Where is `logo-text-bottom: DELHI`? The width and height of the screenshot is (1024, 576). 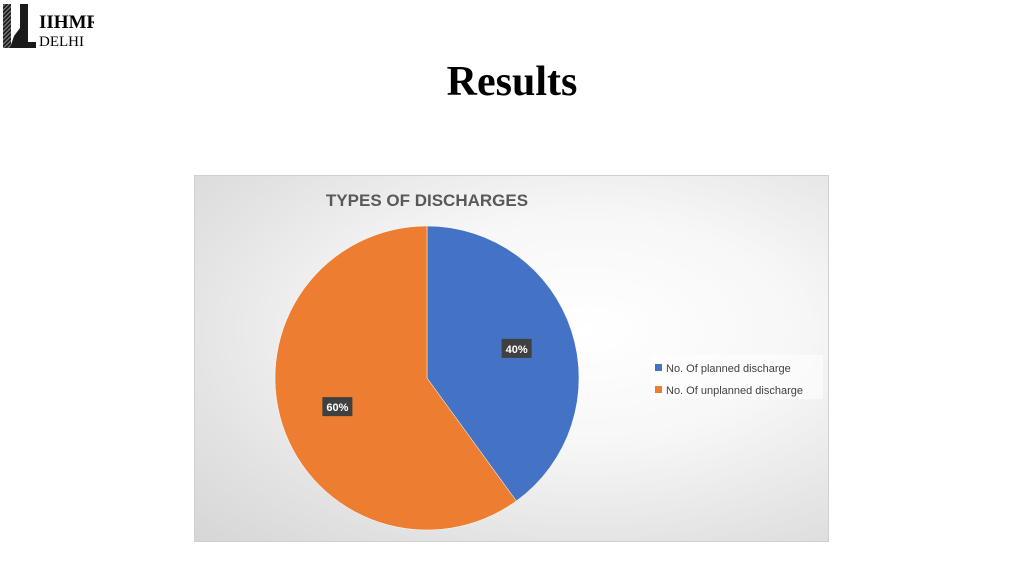 logo-text-bottom: DELHI is located at coordinates (61, 42).